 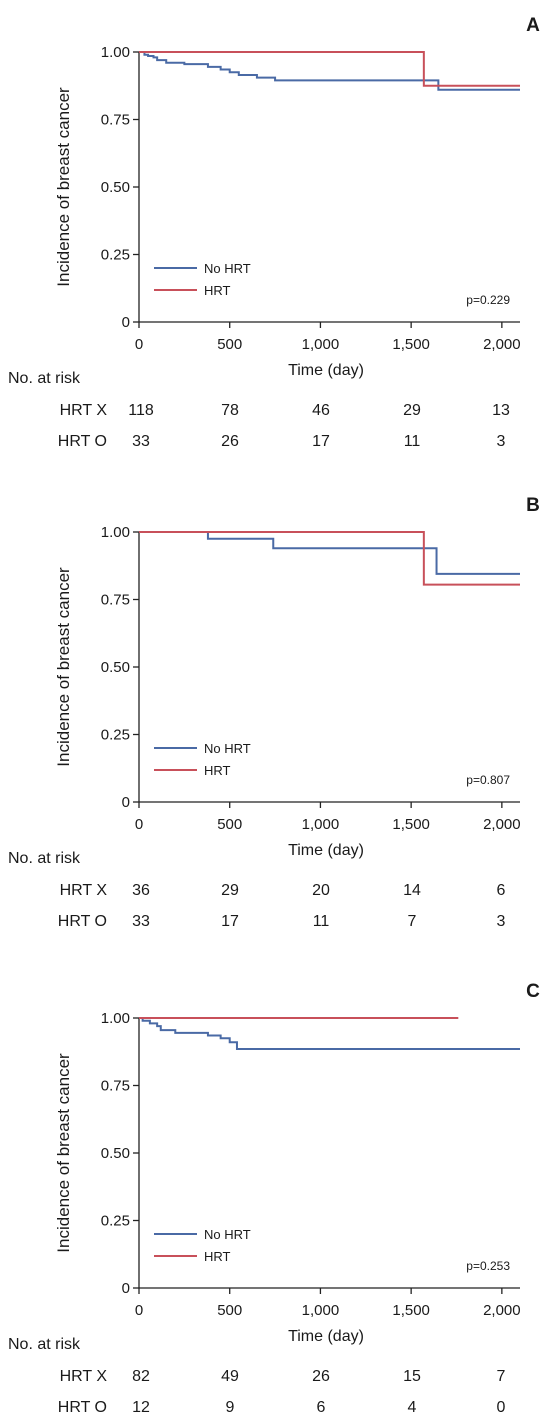 What do you see at coordinates (141, 410) in the screenshot?
I see `at-risk-count: 118` at bounding box center [141, 410].